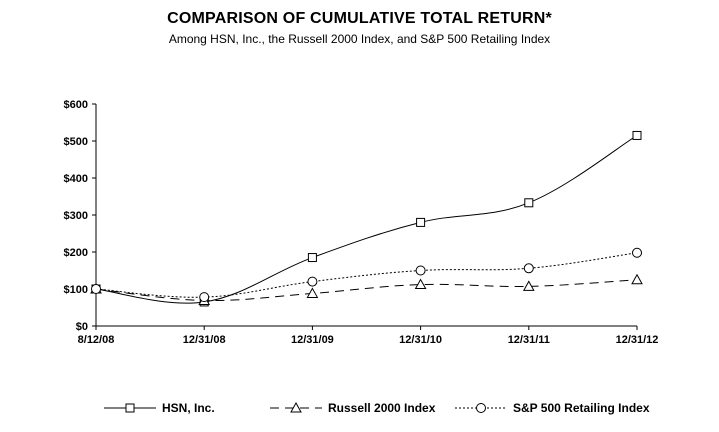 This screenshot has width=719, height=432. I want to click on legend-label: S&P 500 Retailing Index, so click(581, 408).